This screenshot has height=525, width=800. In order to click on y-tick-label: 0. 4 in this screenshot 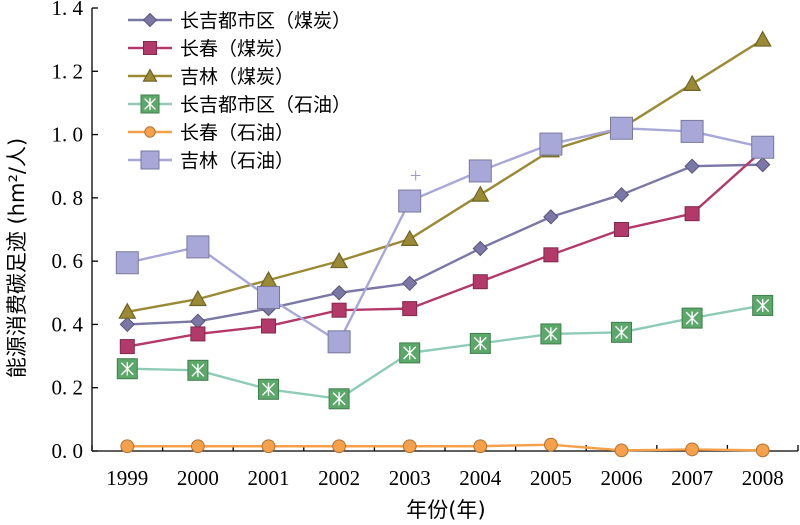, I will do `click(68, 324)`.